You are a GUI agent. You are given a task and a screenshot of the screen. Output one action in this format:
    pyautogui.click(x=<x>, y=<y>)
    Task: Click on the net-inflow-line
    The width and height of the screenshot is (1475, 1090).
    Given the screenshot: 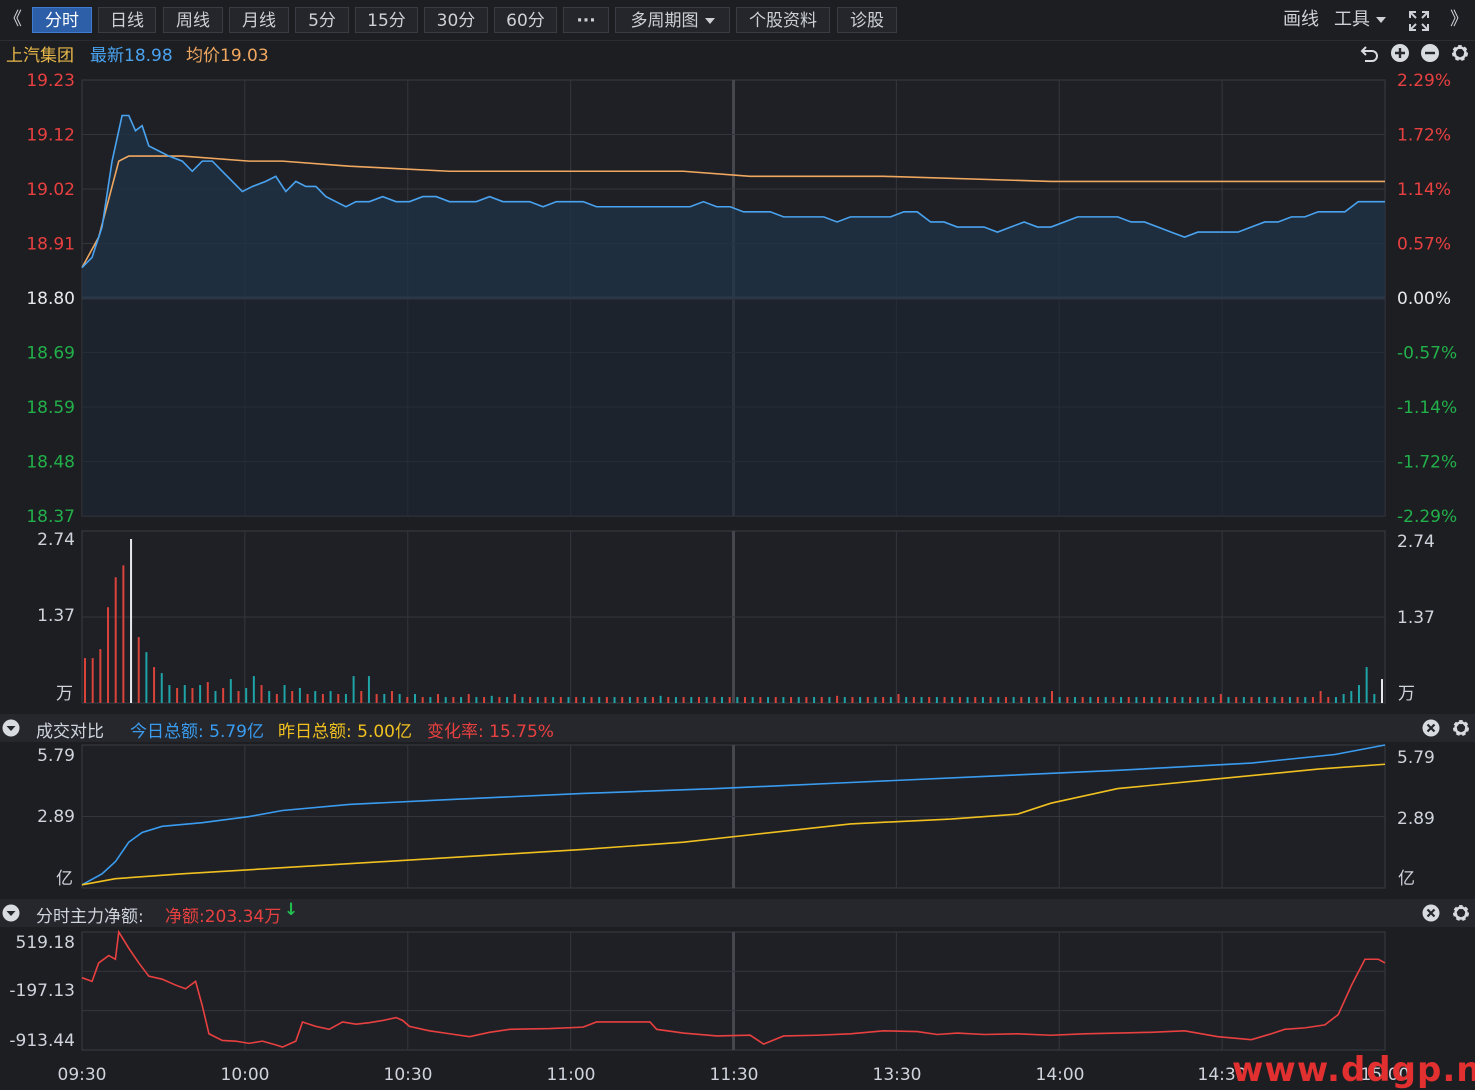 What is the action you would take?
    pyautogui.click(x=733, y=988)
    